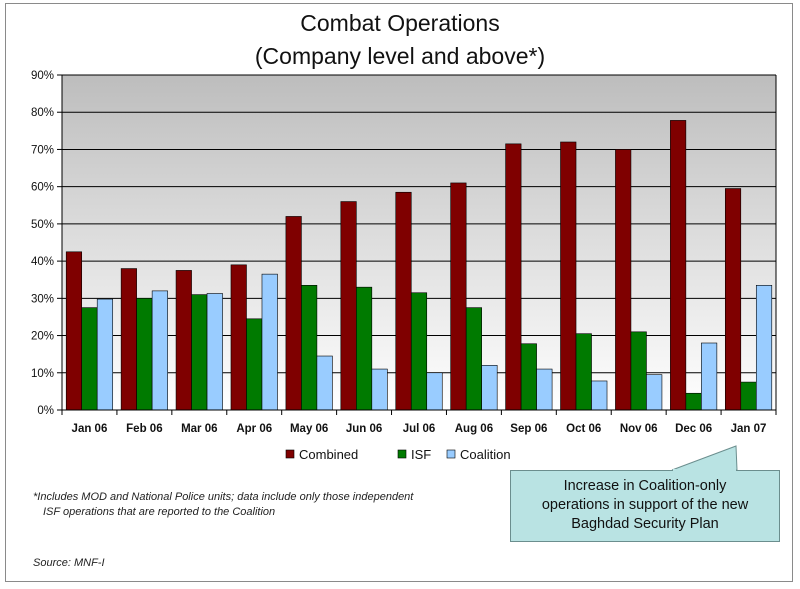 The width and height of the screenshot is (800, 589). Describe the element at coordinates (485, 454) in the screenshot. I see `legend-label-coalition: Coalition` at that location.